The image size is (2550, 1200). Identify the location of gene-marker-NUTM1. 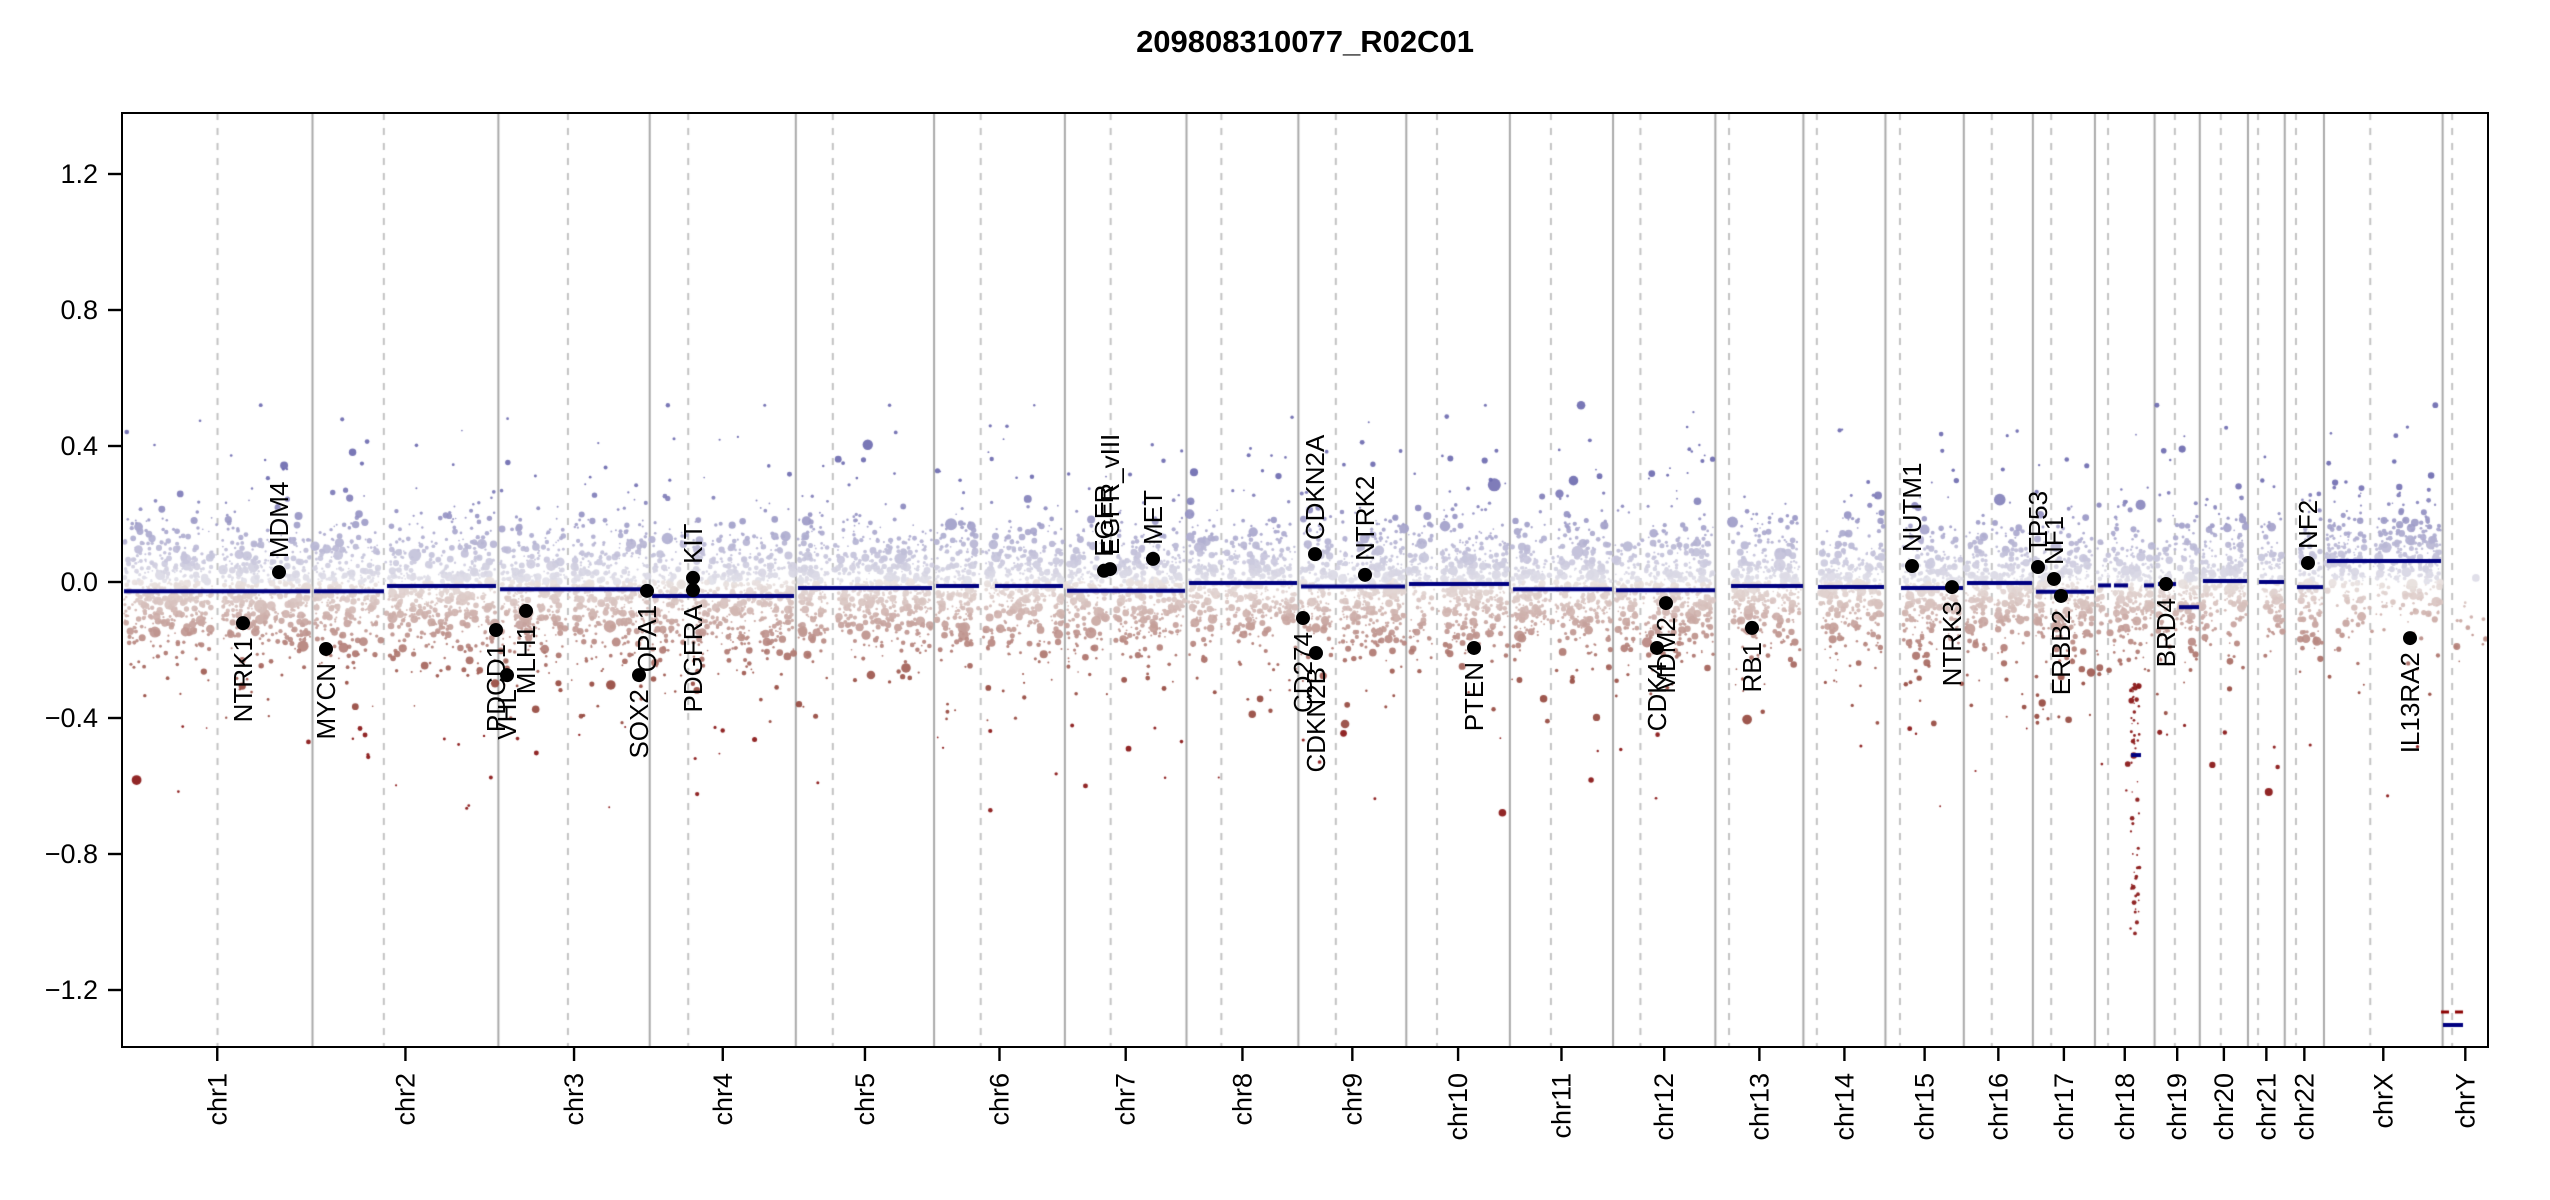
(1912, 566).